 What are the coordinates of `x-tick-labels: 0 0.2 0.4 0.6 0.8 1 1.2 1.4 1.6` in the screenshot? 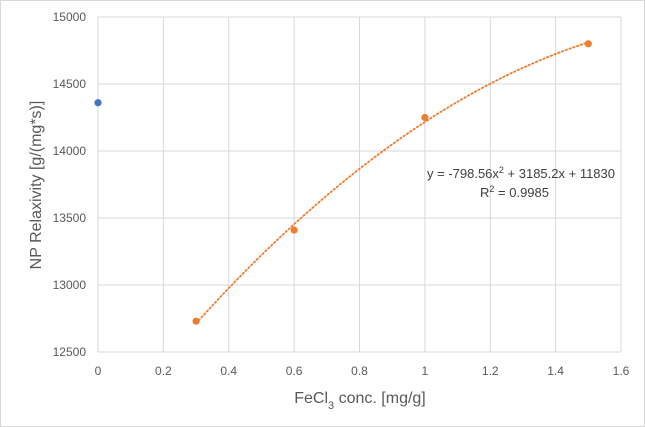 It's located at (362, 371).